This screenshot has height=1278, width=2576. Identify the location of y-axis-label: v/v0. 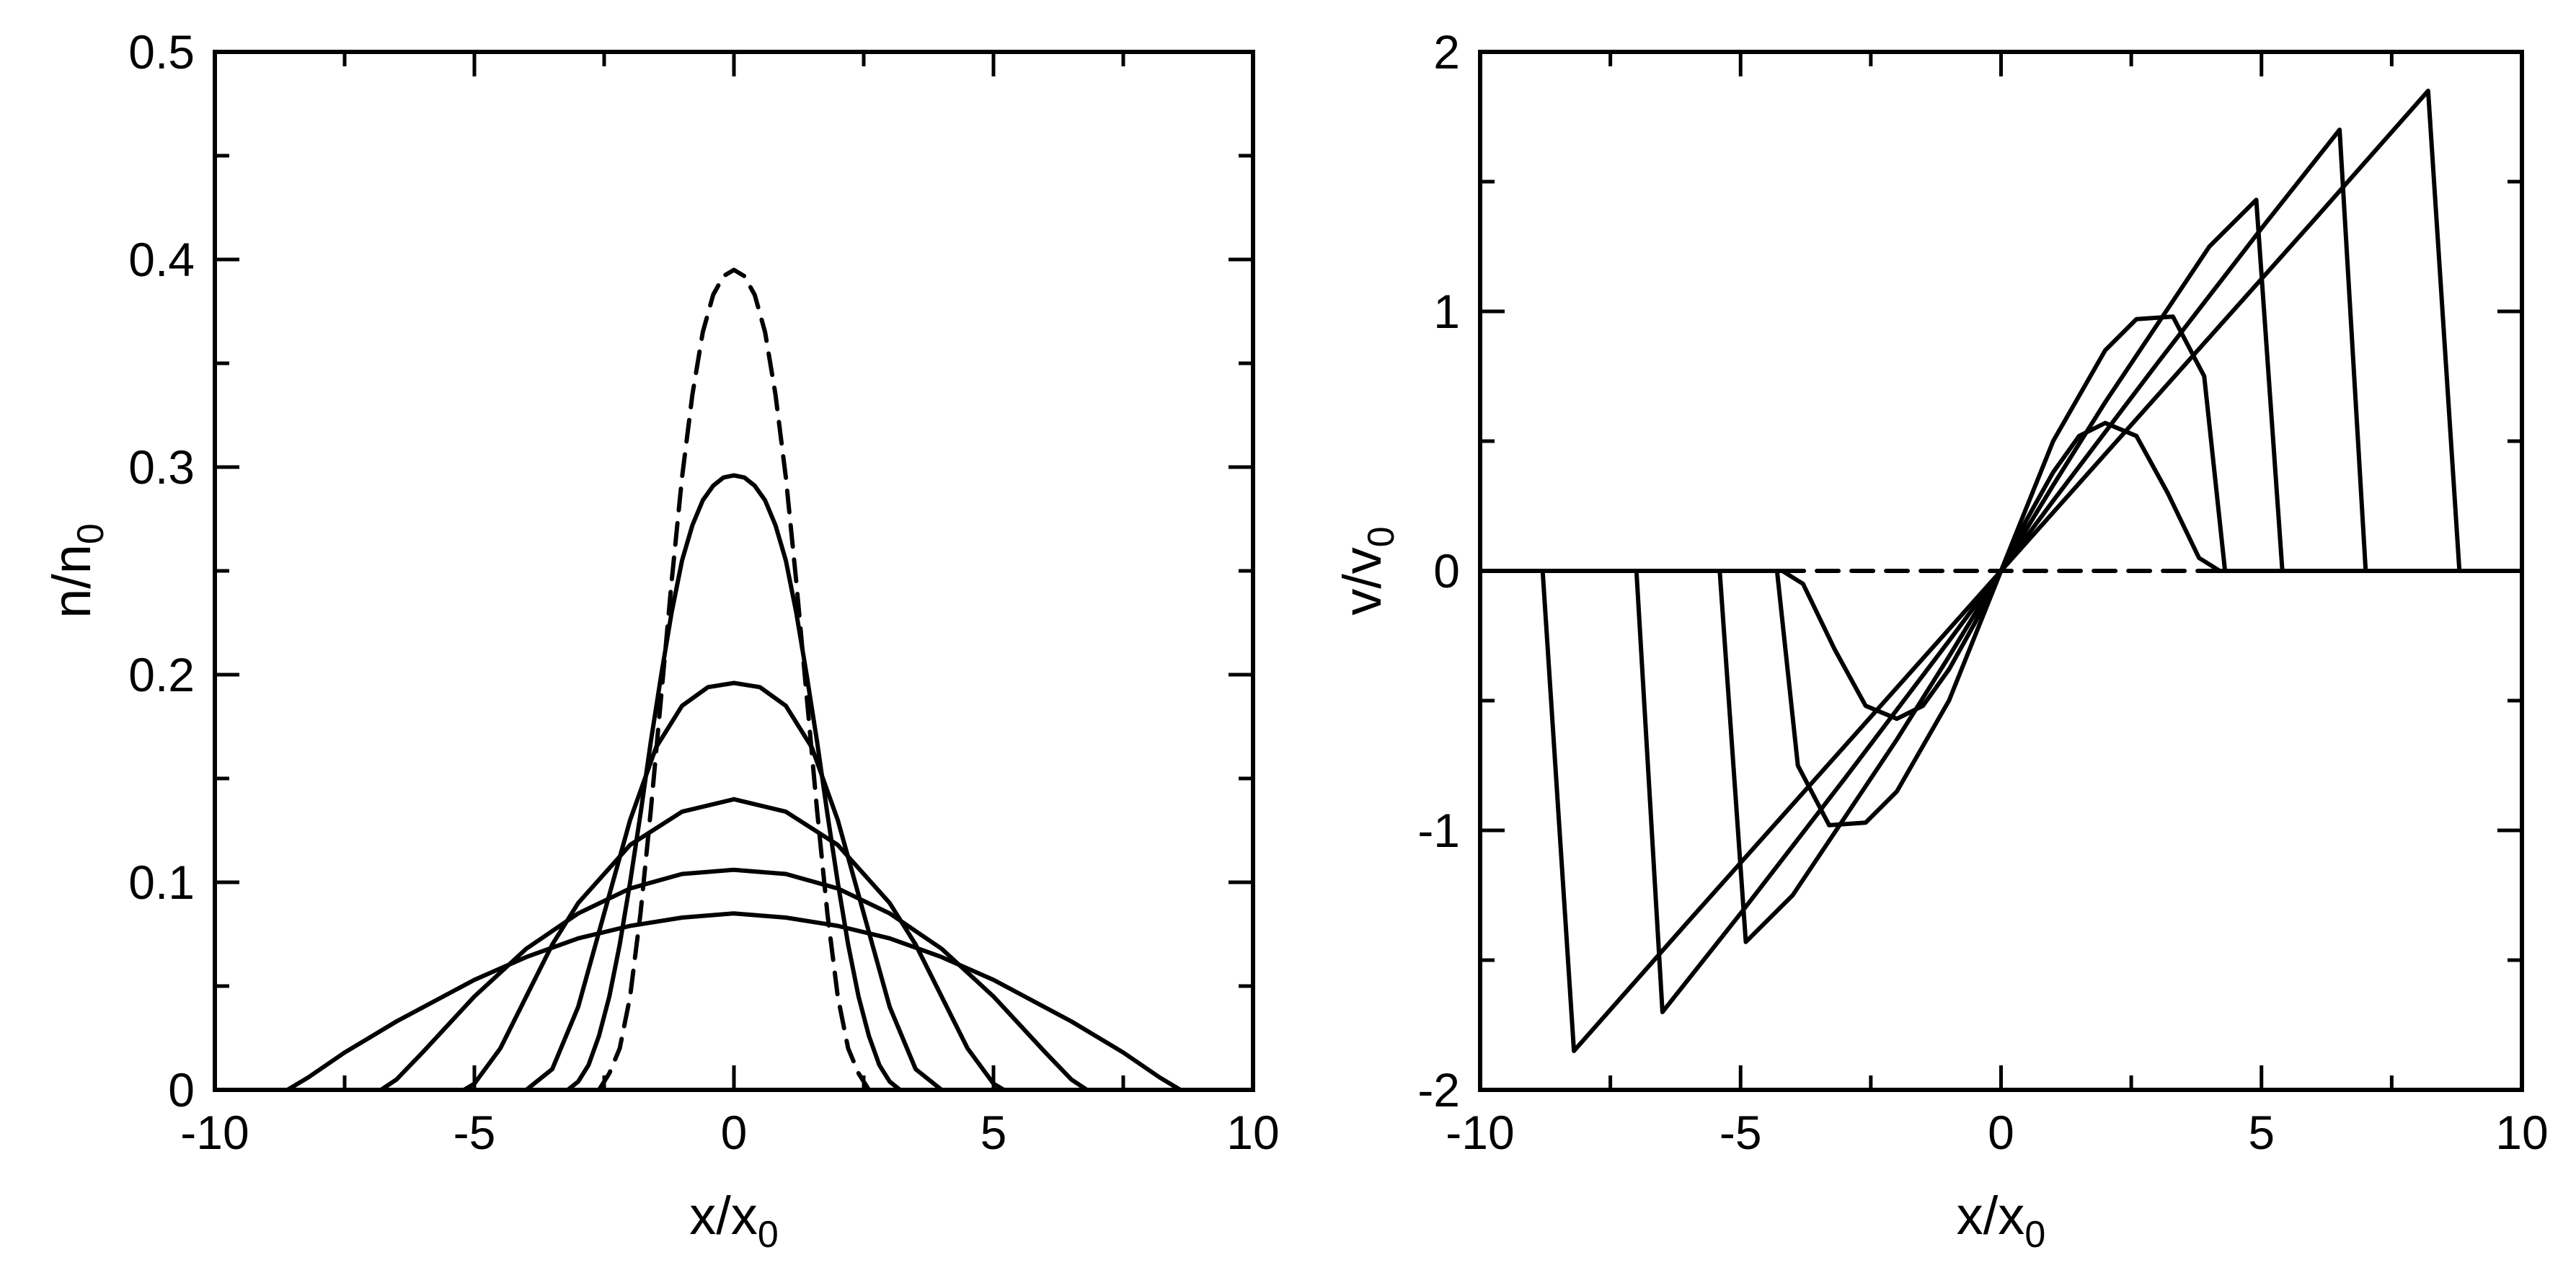
(1367, 570).